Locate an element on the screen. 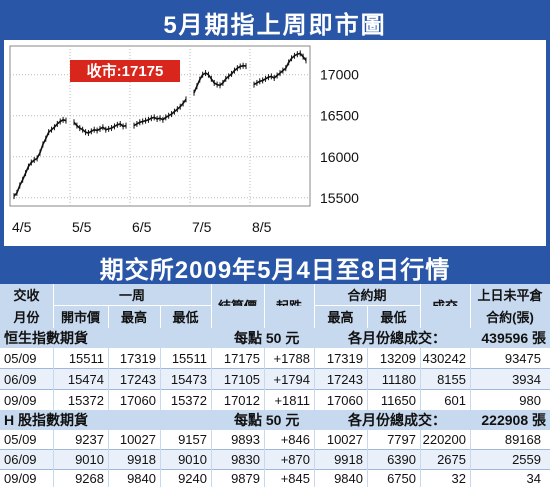  x-axis-ticks: 4/5 5/5 6/5 7/5 8/5 is located at coordinates (142, 227).